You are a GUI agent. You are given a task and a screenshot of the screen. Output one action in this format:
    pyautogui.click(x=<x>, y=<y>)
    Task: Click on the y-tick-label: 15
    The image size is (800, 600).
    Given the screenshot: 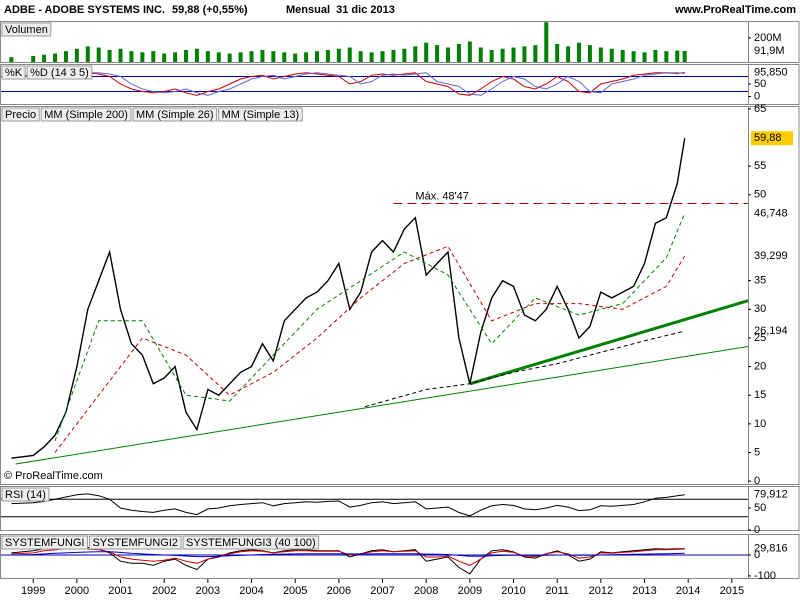 What is the action you would take?
    pyautogui.click(x=760, y=395)
    